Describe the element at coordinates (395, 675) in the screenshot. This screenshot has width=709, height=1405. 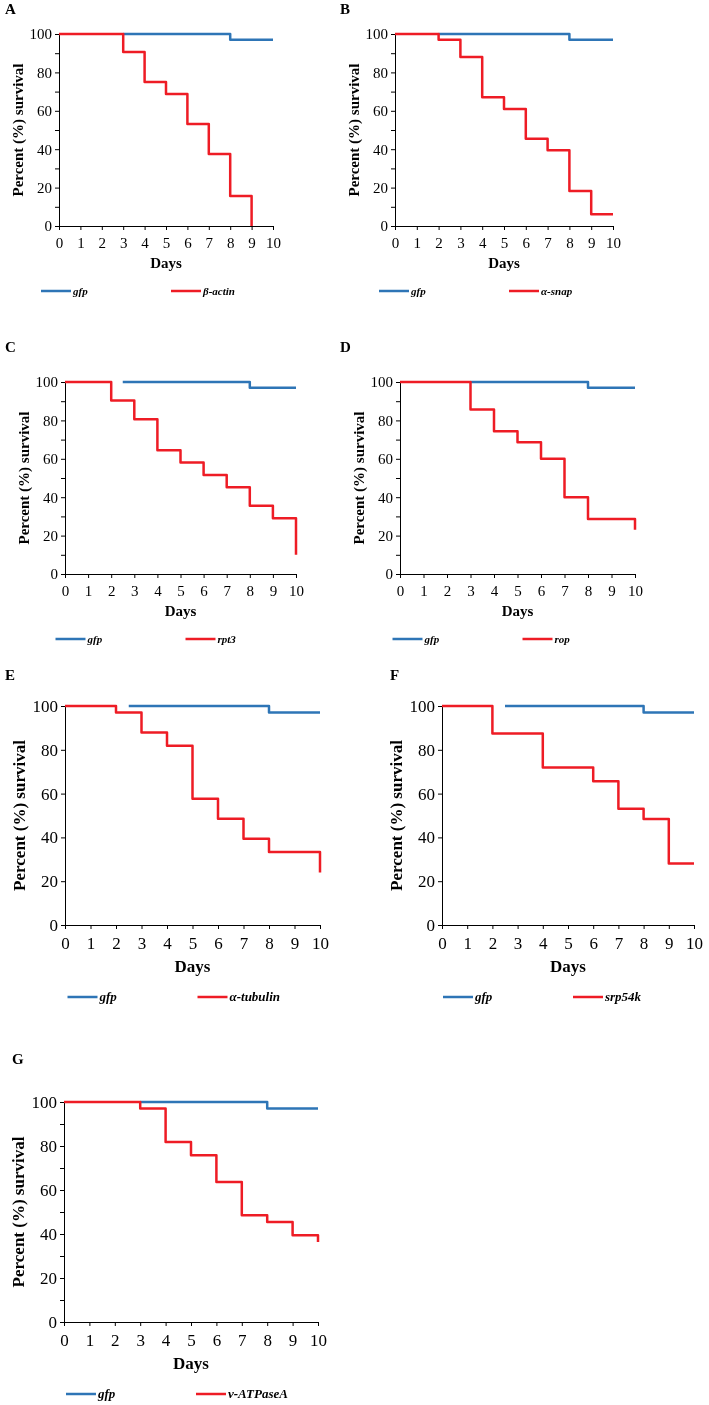
I see `chart-title: F` at that location.